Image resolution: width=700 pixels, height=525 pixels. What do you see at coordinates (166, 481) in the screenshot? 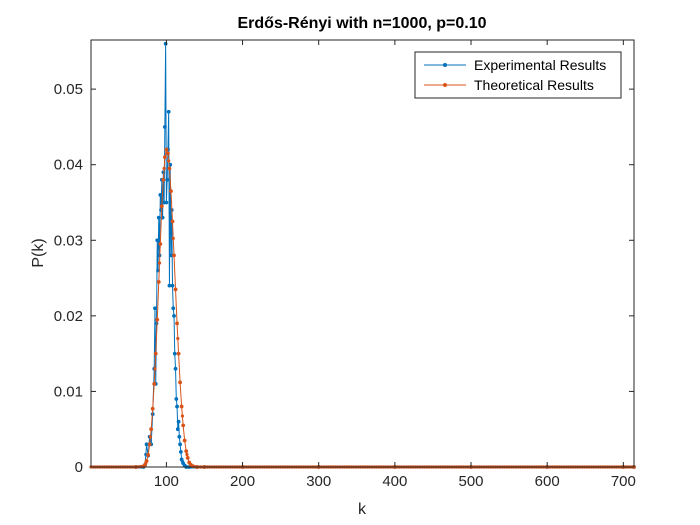
I see `x-tick-label: 100` at bounding box center [166, 481].